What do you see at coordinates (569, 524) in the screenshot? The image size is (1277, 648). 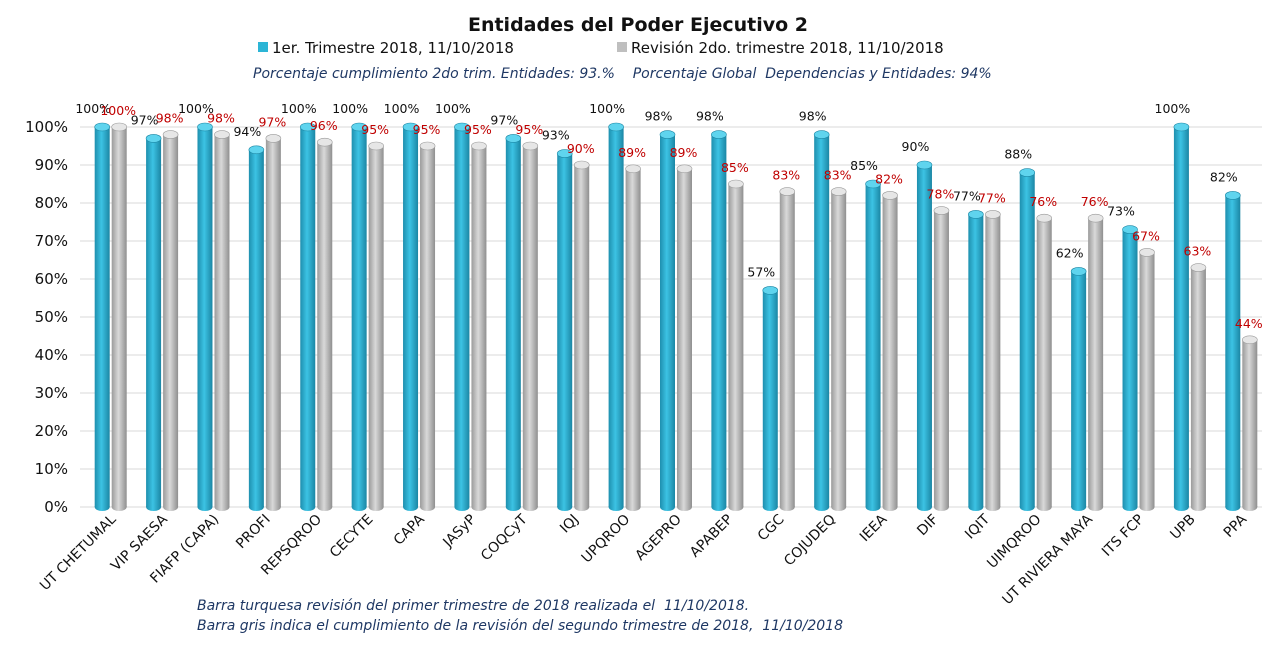 I see `category-label: IQJ` at bounding box center [569, 524].